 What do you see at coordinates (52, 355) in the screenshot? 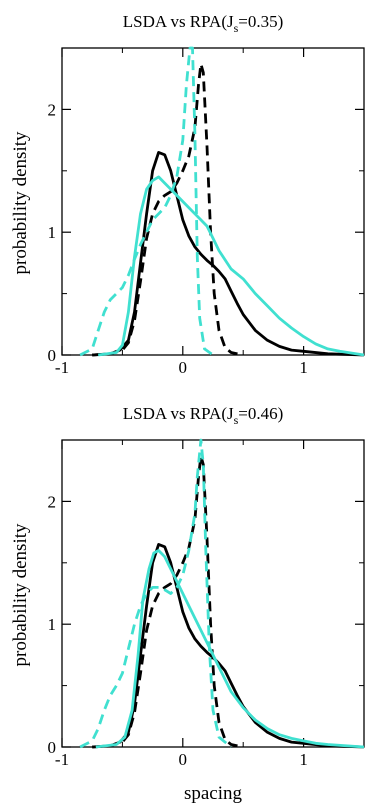
I see `y-tick-label-top: 0` at bounding box center [52, 355].